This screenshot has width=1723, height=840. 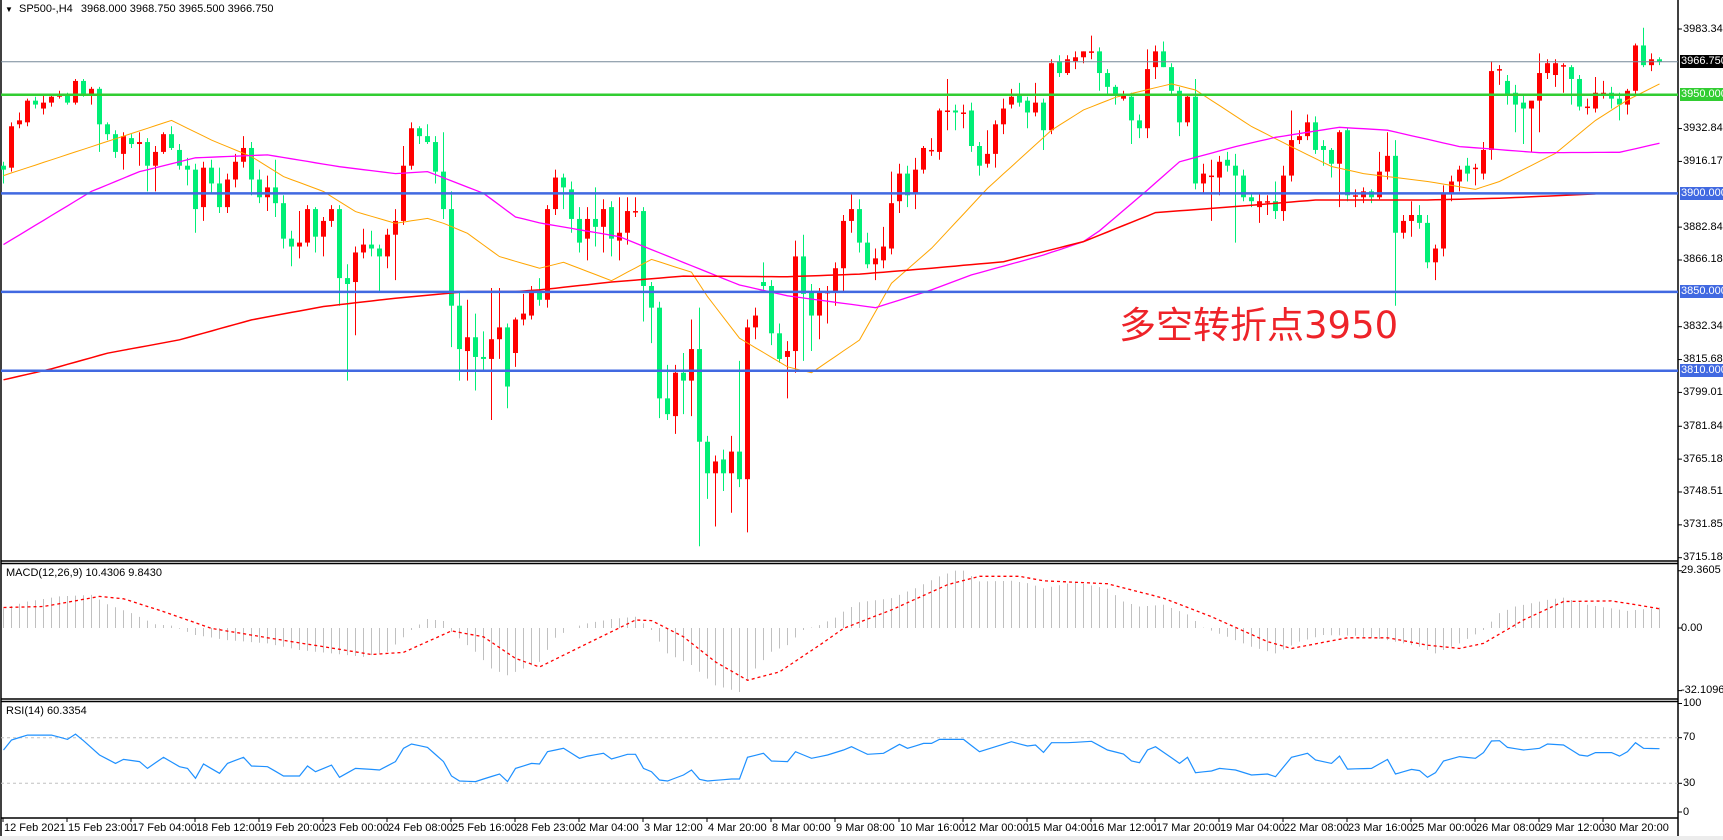 I want to click on time-axis-label: 15 Feb 23:00, so click(x=100, y=828).